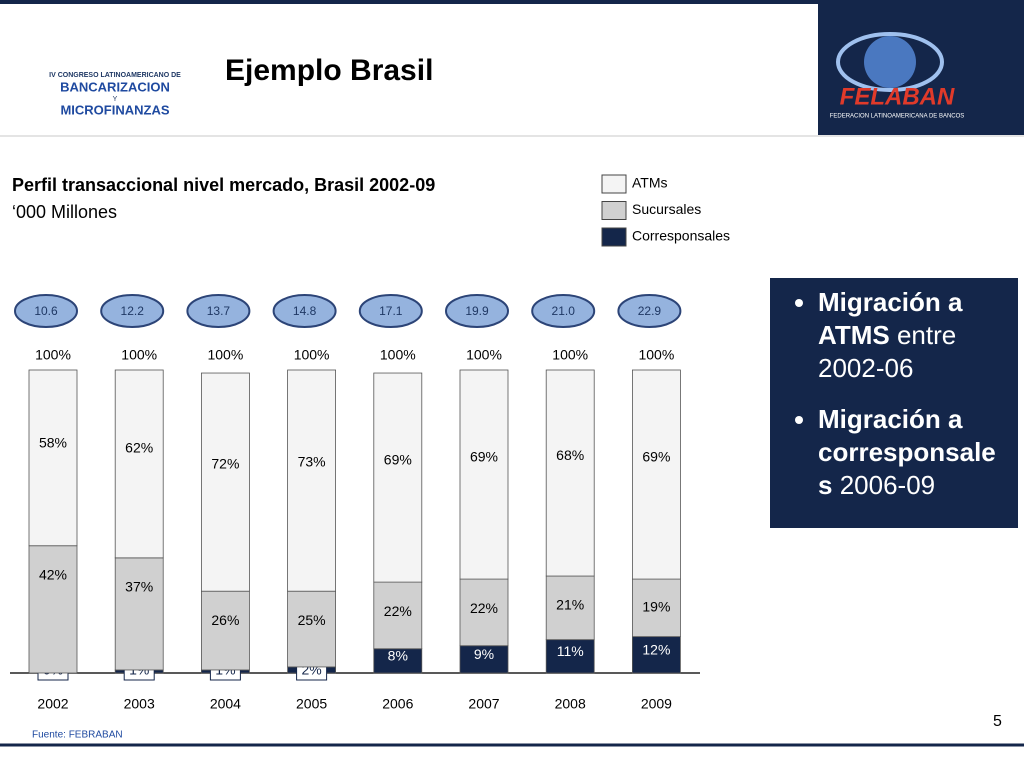  I want to click on globe, so click(890, 62).